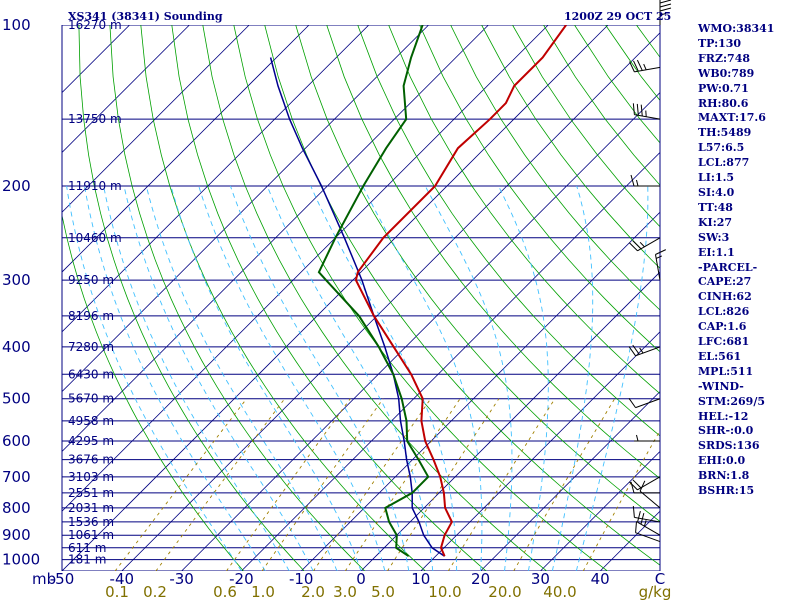  What do you see at coordinates (87, 560) in the screenshot?
I see `height-label: 181 m` at bounding box center [87, 560].